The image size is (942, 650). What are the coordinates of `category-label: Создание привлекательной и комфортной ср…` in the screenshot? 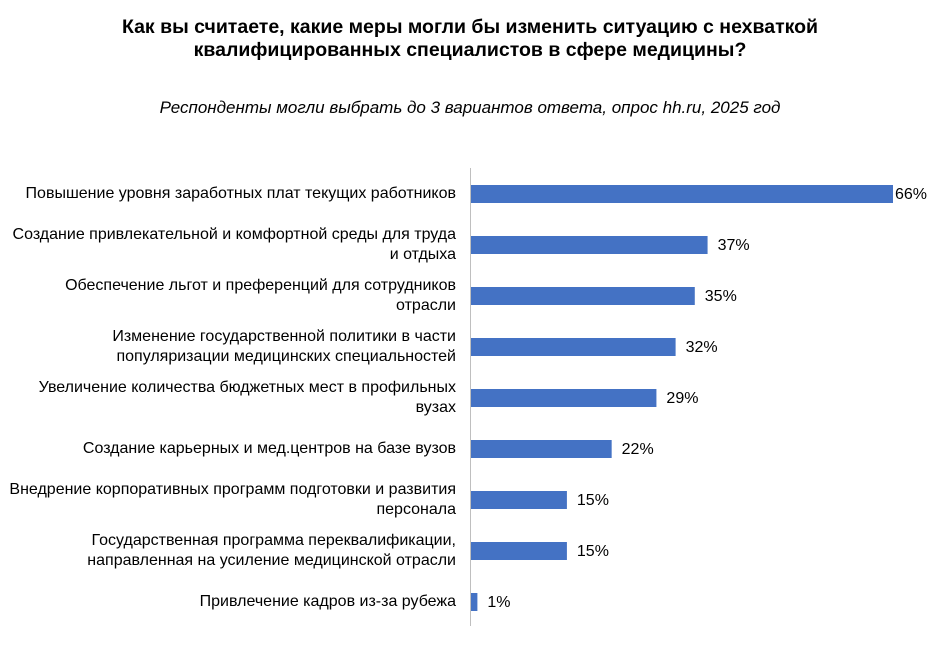 It's located at (234, 244).